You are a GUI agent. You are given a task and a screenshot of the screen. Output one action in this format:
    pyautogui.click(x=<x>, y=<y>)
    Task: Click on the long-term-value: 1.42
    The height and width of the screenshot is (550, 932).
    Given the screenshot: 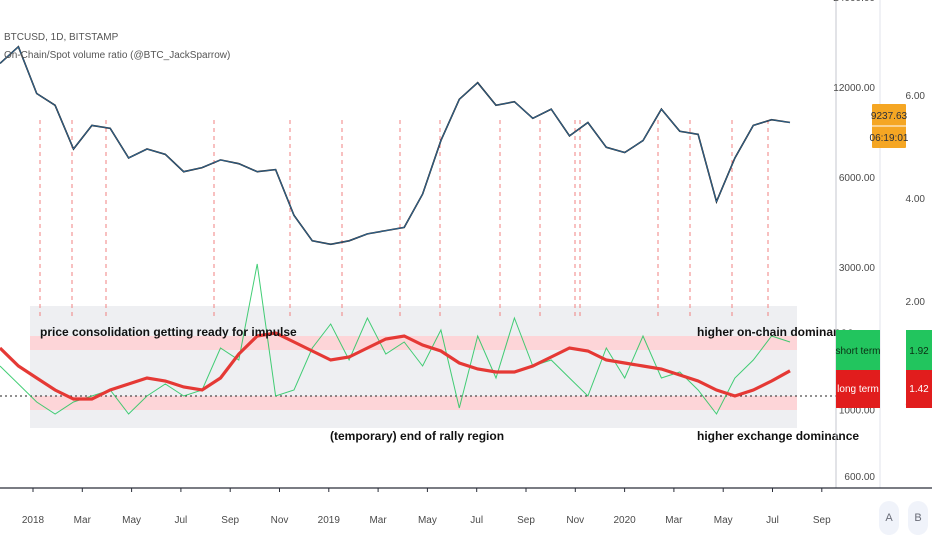 What is the action you would take?
    pyautogui.click(x=919, y=389)
    